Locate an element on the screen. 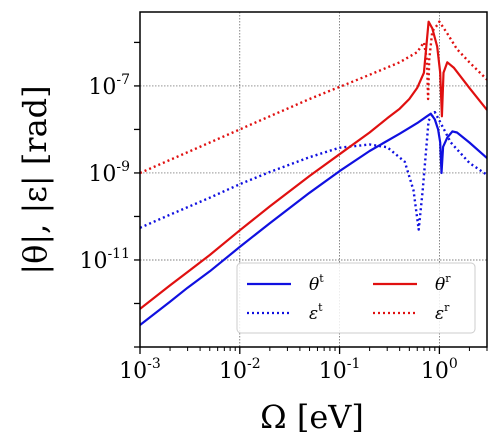 The image size is (498, 441). legend: θt εt θr εr is located at coordinates (356, 298).